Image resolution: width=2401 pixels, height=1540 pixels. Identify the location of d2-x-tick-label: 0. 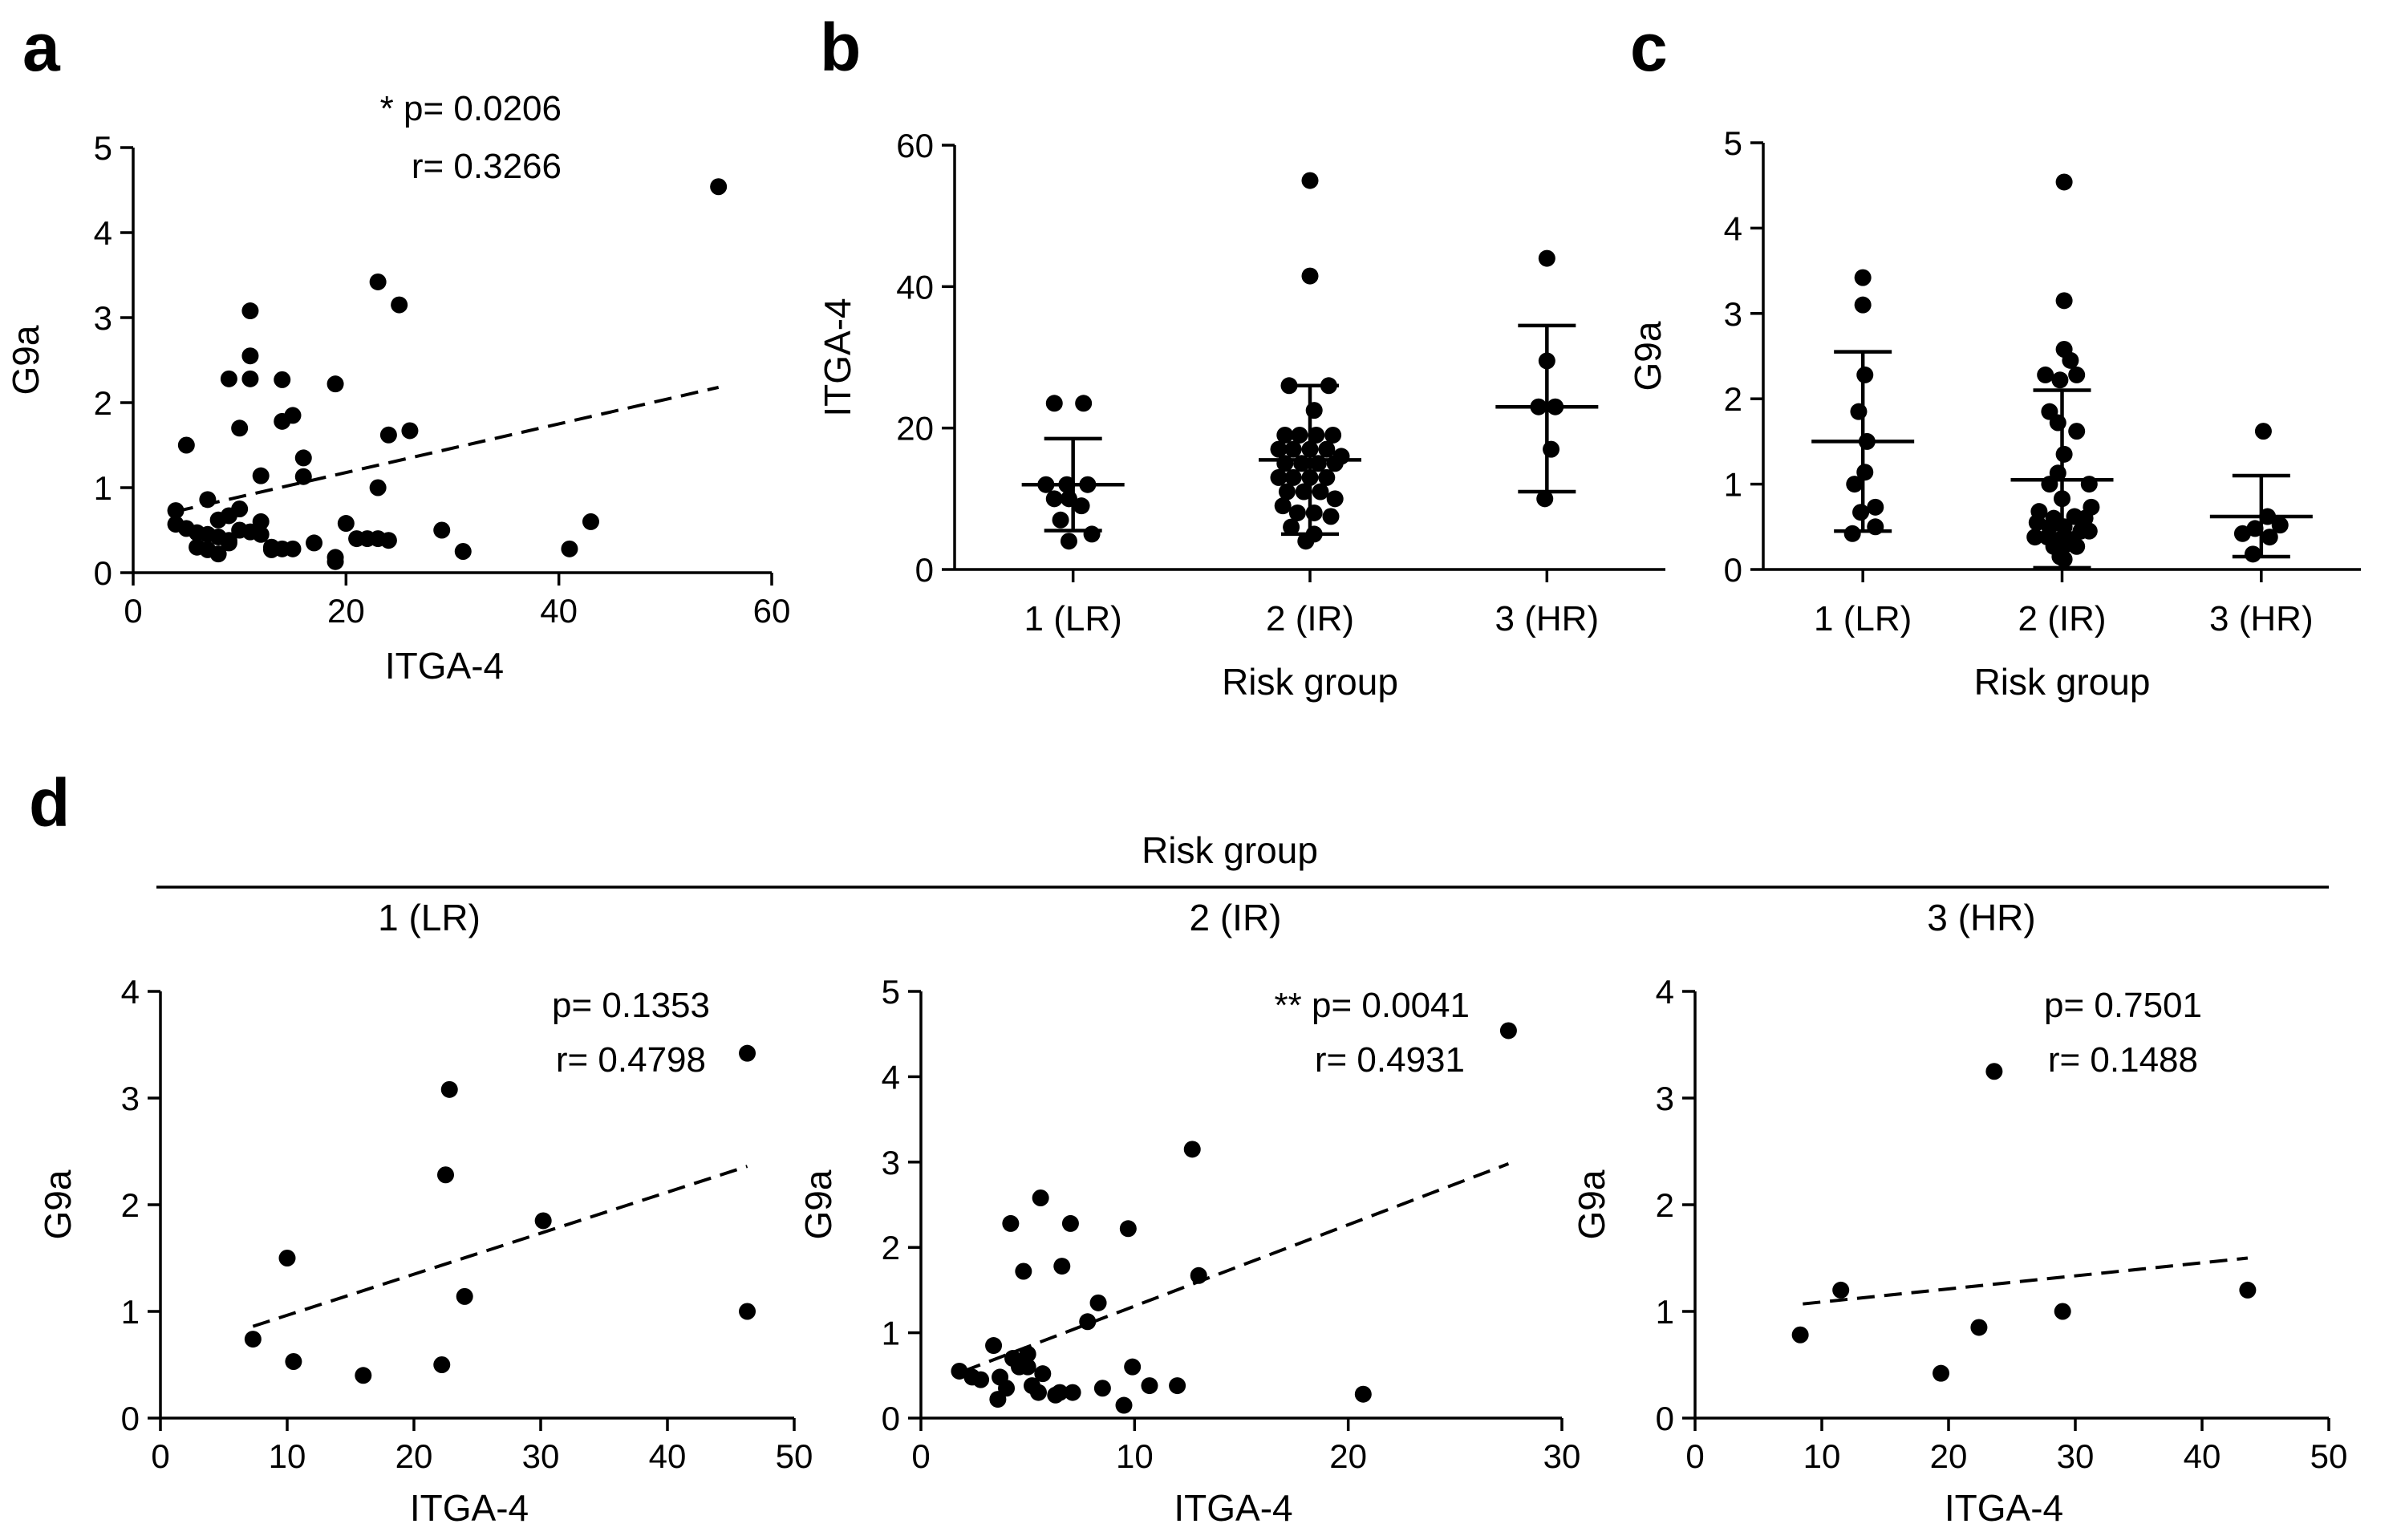
(921, 1456).